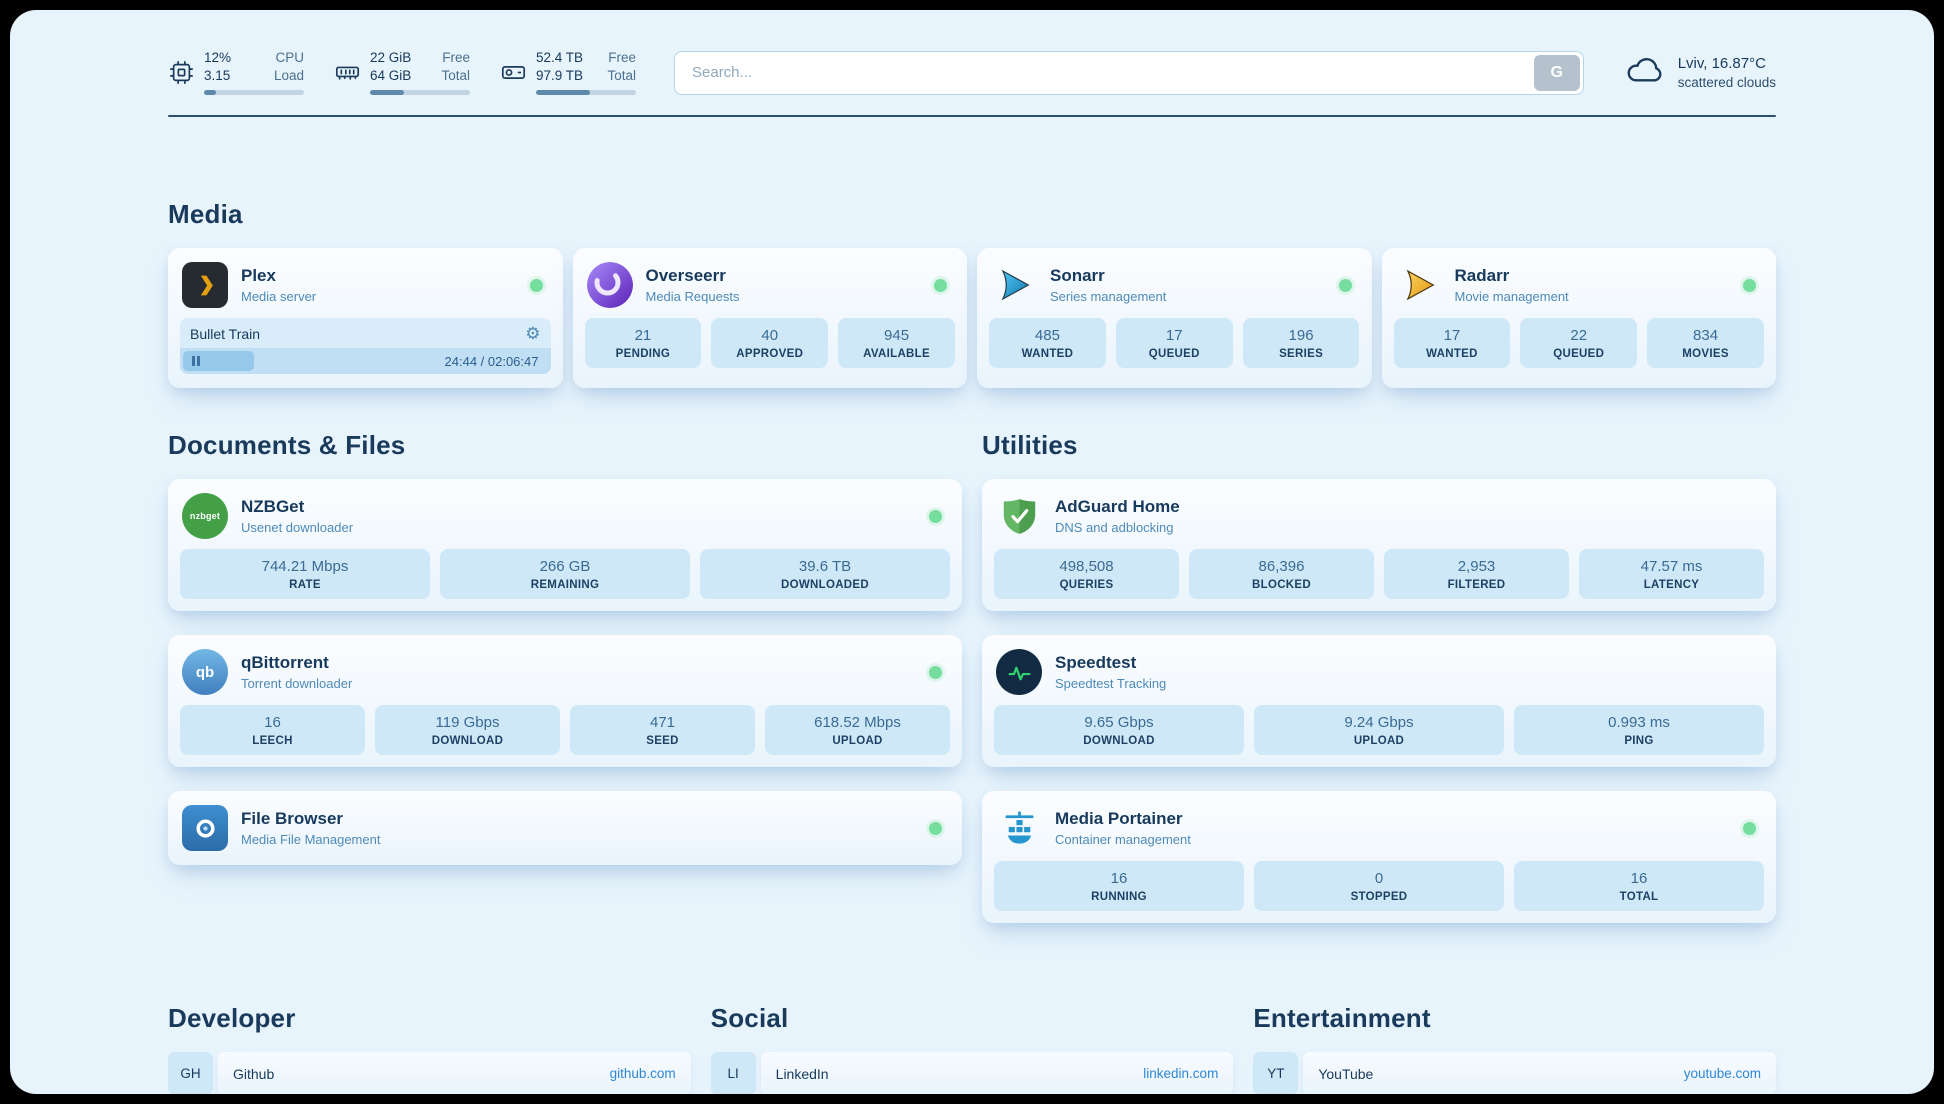 Image resolution: width=1944 pixels, height=1104 pixels. Describe the element at coordinates (1379, 831) in the screenshot. I see `service-card-header: Media Portainer Container management` at that location.